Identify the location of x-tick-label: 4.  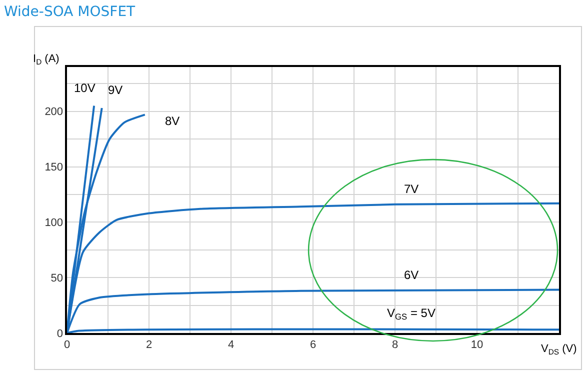
(231, 344).